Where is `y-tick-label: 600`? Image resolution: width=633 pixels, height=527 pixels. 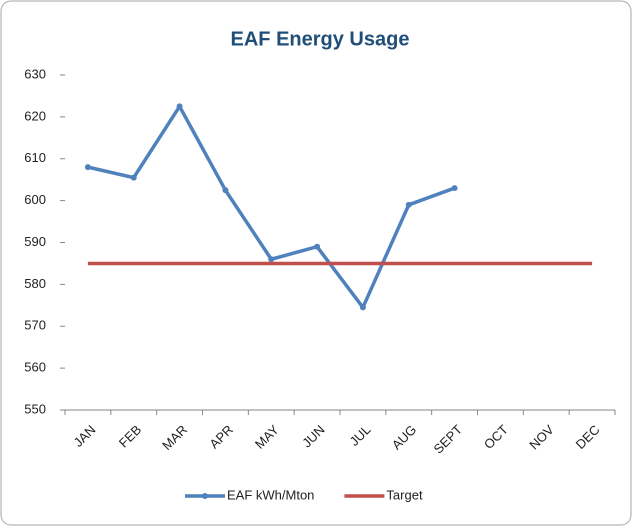
y-tick-label: 600 is located at coordinates (35, 199).